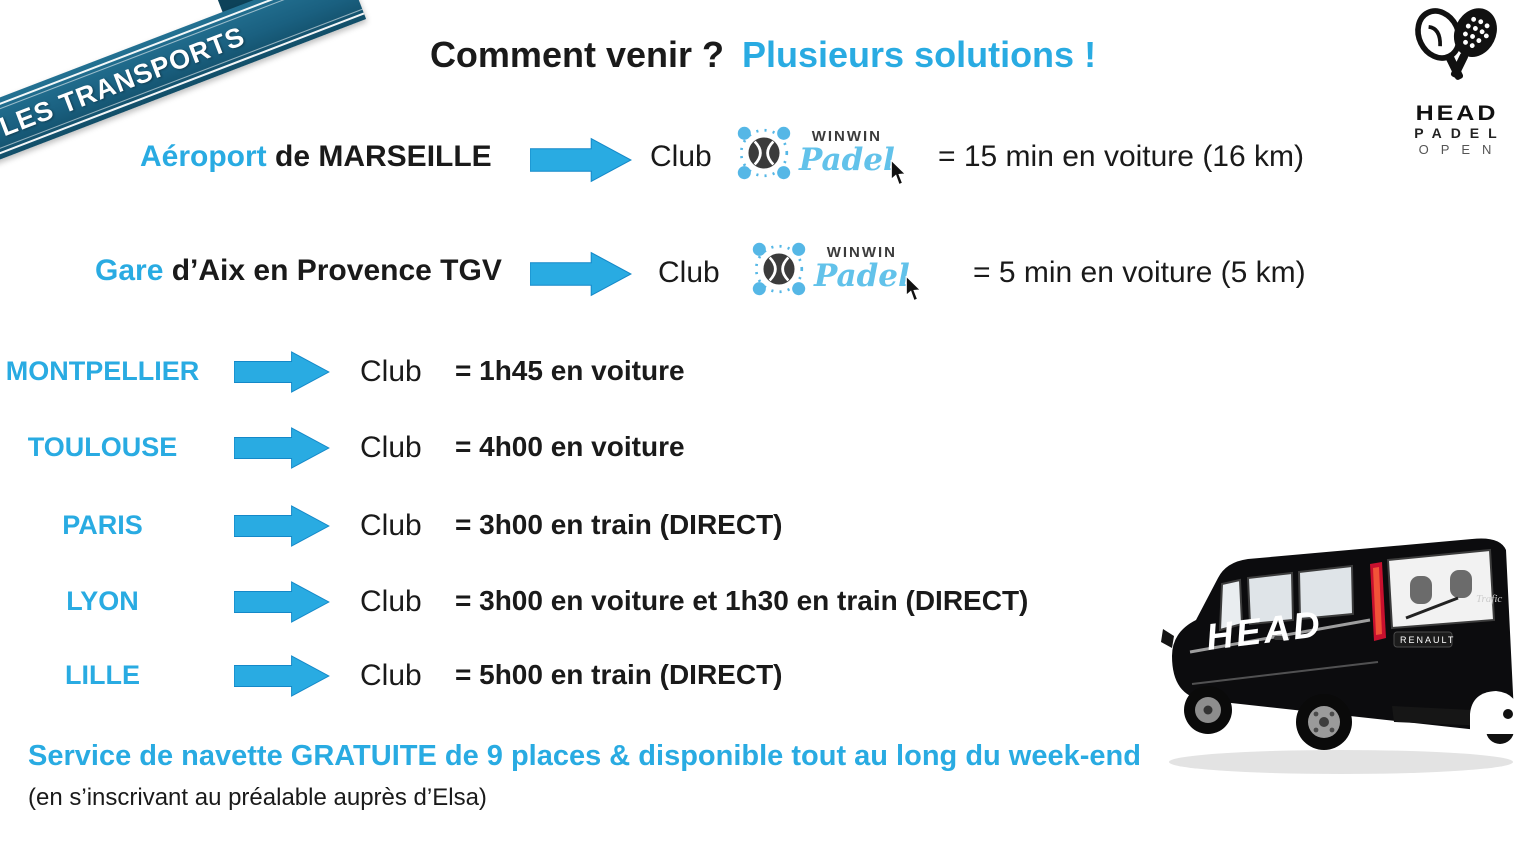 Image resolution: width=1526 pixels, height=841 pixels. I want to click on origin-label: PARIS, so click(102, 525).